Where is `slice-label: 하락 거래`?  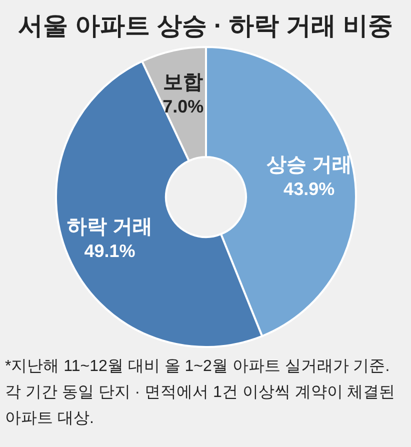
slice-label: 하락 거래 is located at coordinates (109, 227).